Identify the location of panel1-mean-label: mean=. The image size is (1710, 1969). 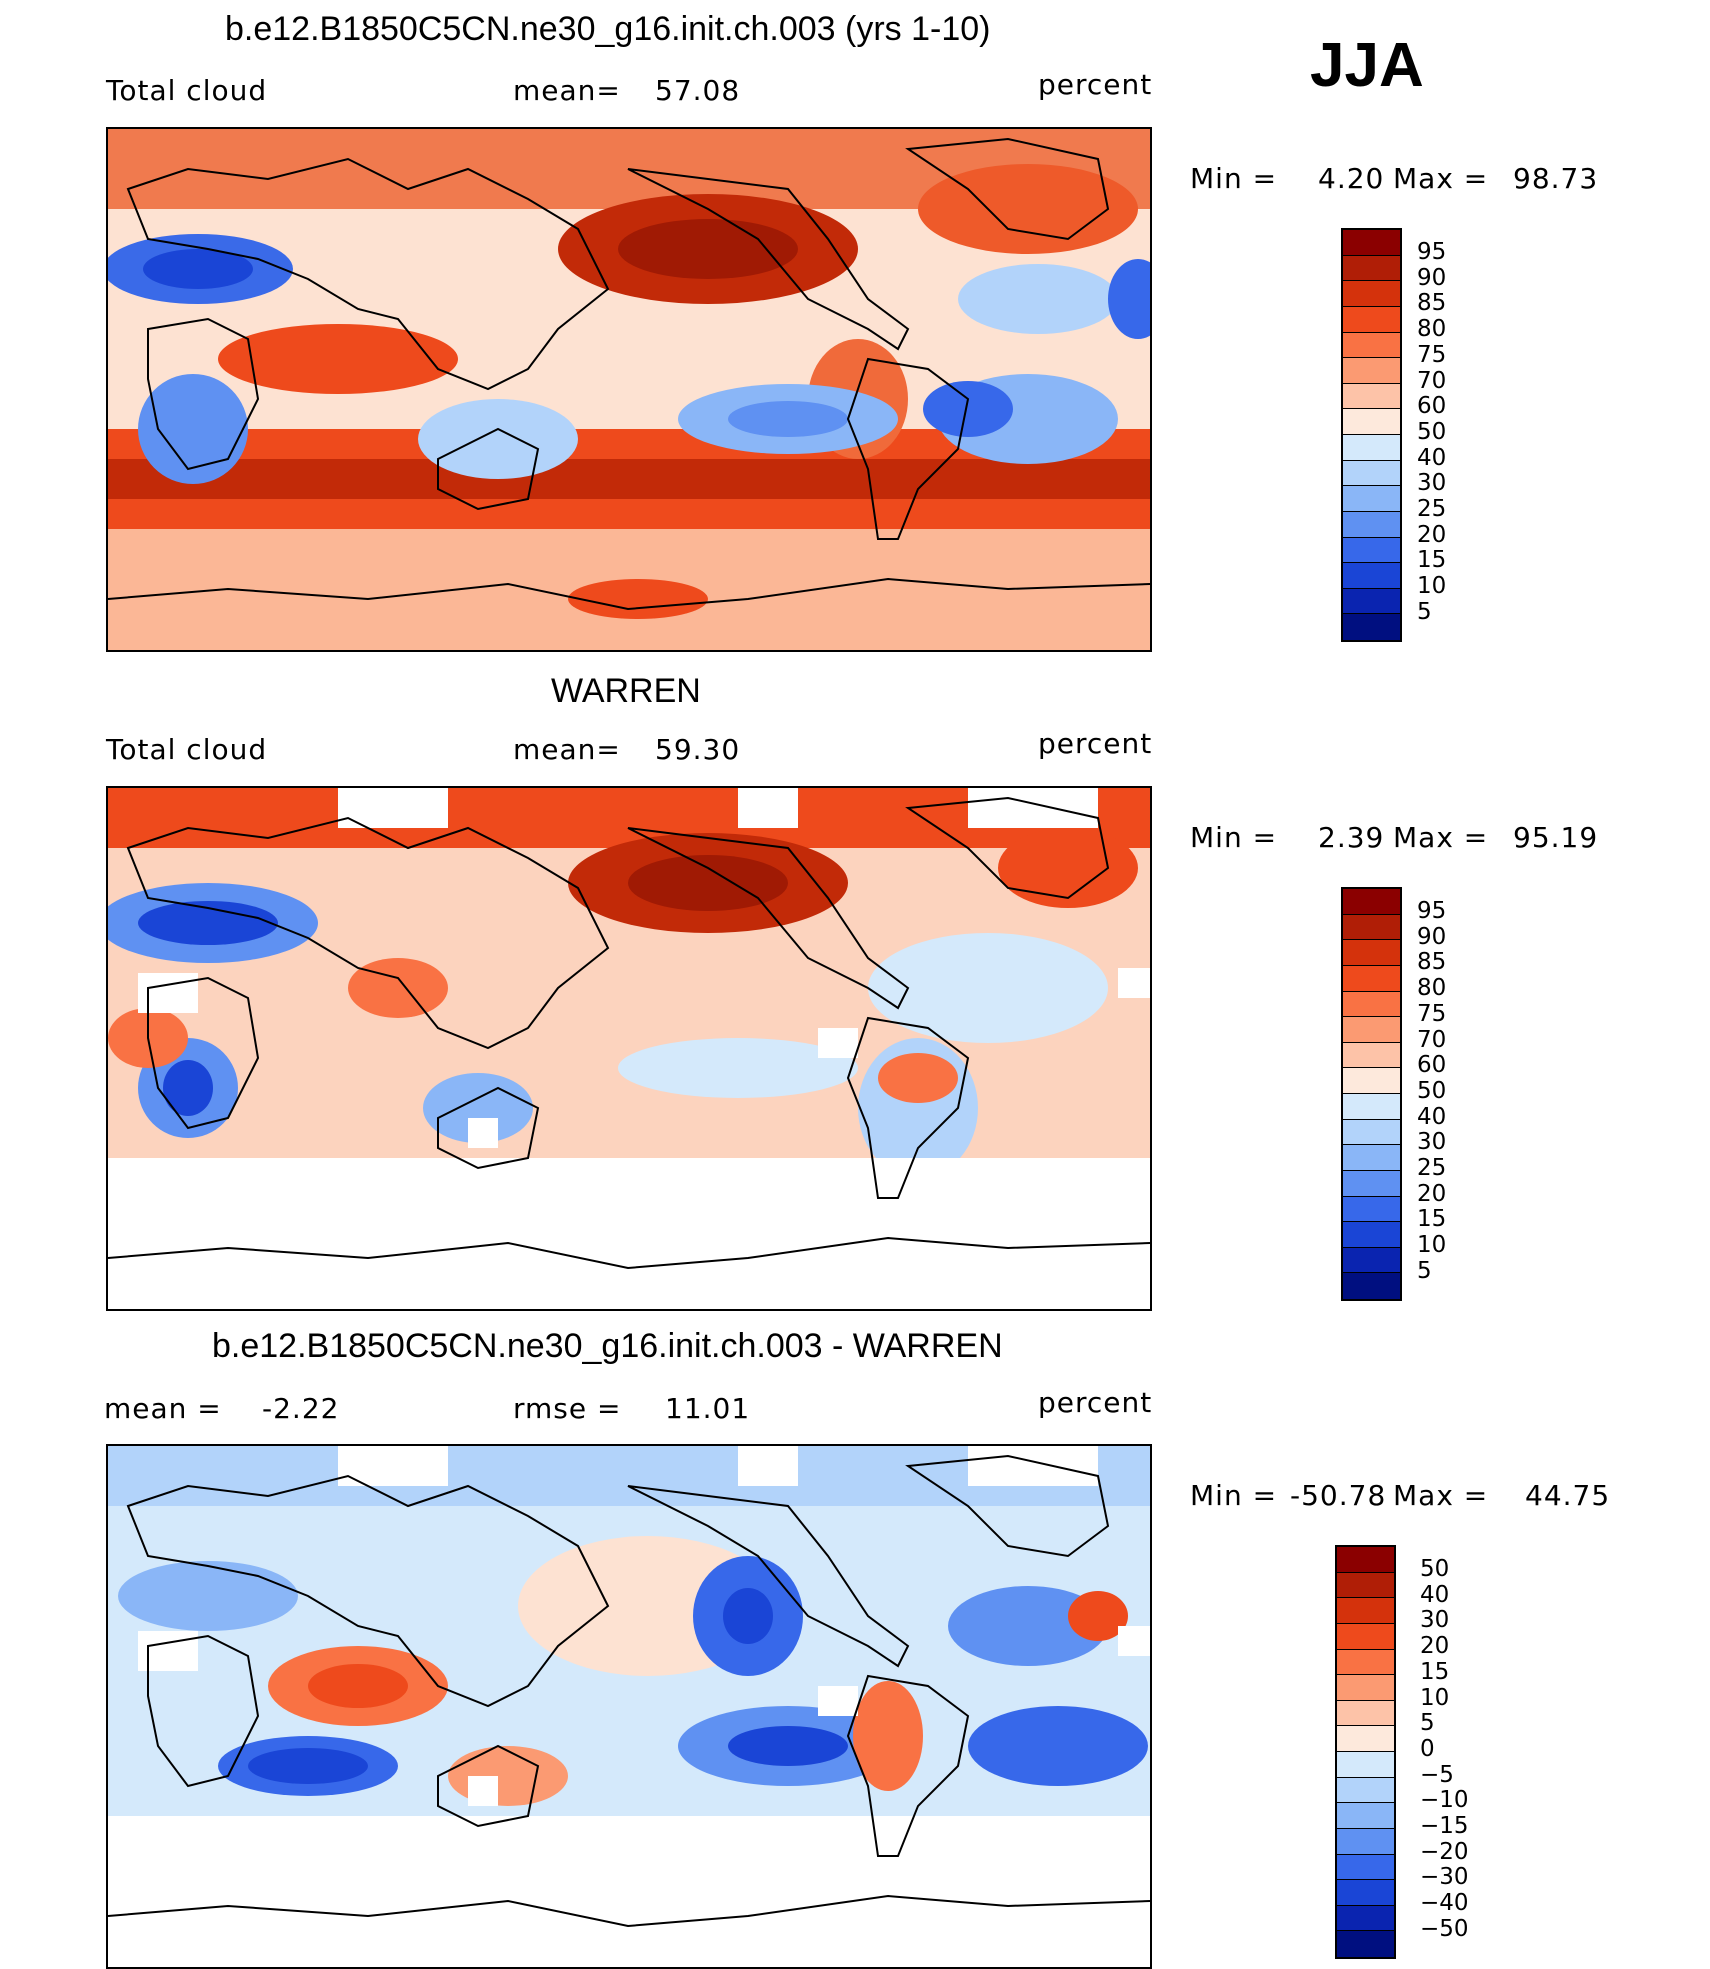
(567, 90).